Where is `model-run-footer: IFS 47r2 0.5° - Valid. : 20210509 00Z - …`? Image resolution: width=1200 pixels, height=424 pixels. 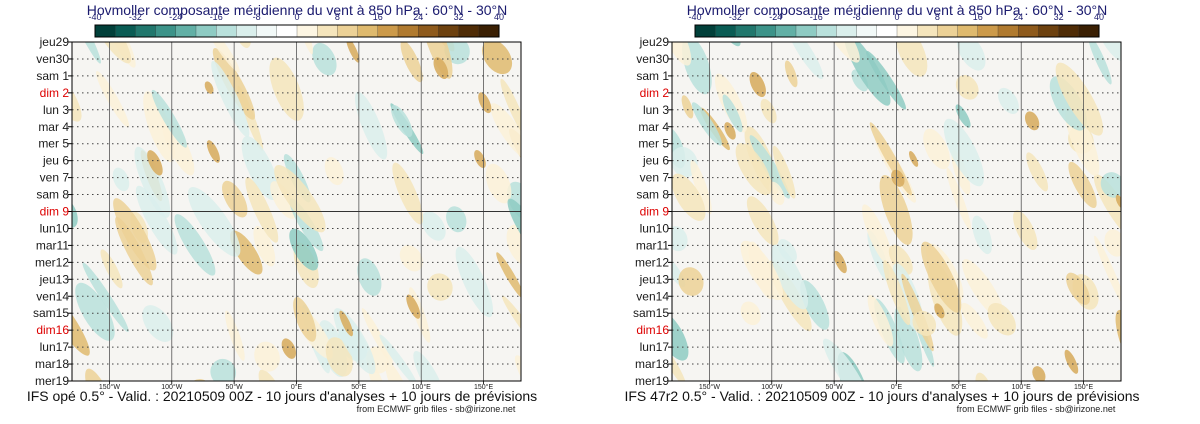
model-run-footer: IFS 47r2 0.5° - Valid. : 20210509 00Z - … is located at coordinates (881, 396).